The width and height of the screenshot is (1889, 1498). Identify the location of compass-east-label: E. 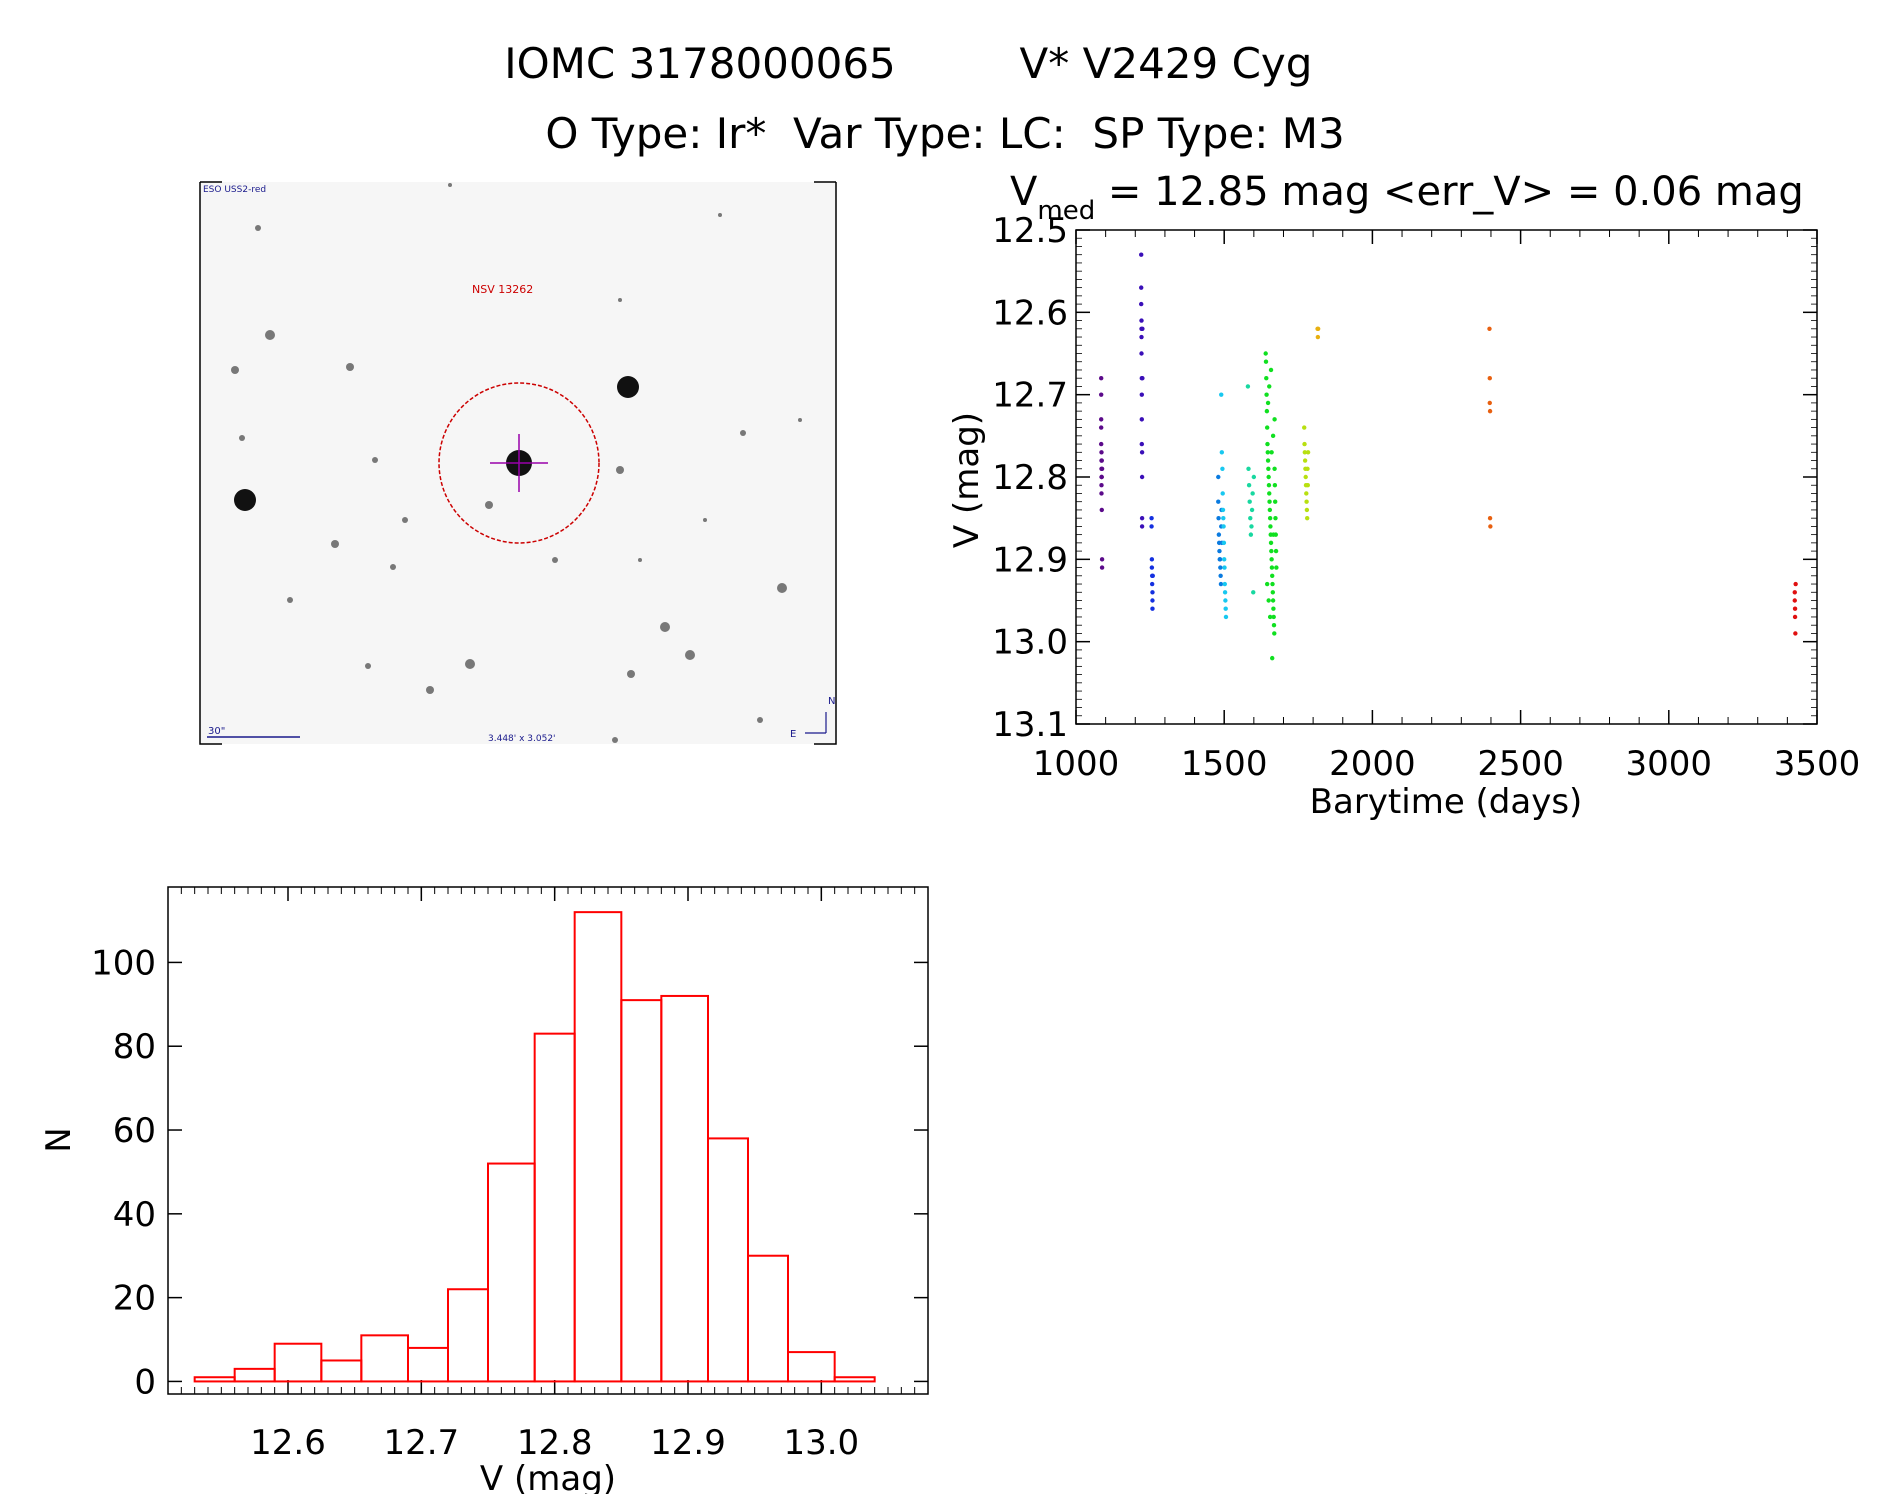
(793, 734).